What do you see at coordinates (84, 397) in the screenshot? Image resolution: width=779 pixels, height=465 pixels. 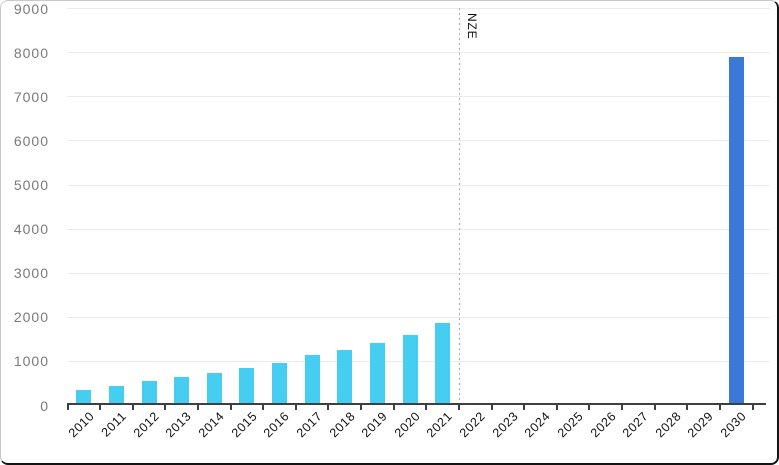 I see `bar-2010` at bounding box center [84, 397].